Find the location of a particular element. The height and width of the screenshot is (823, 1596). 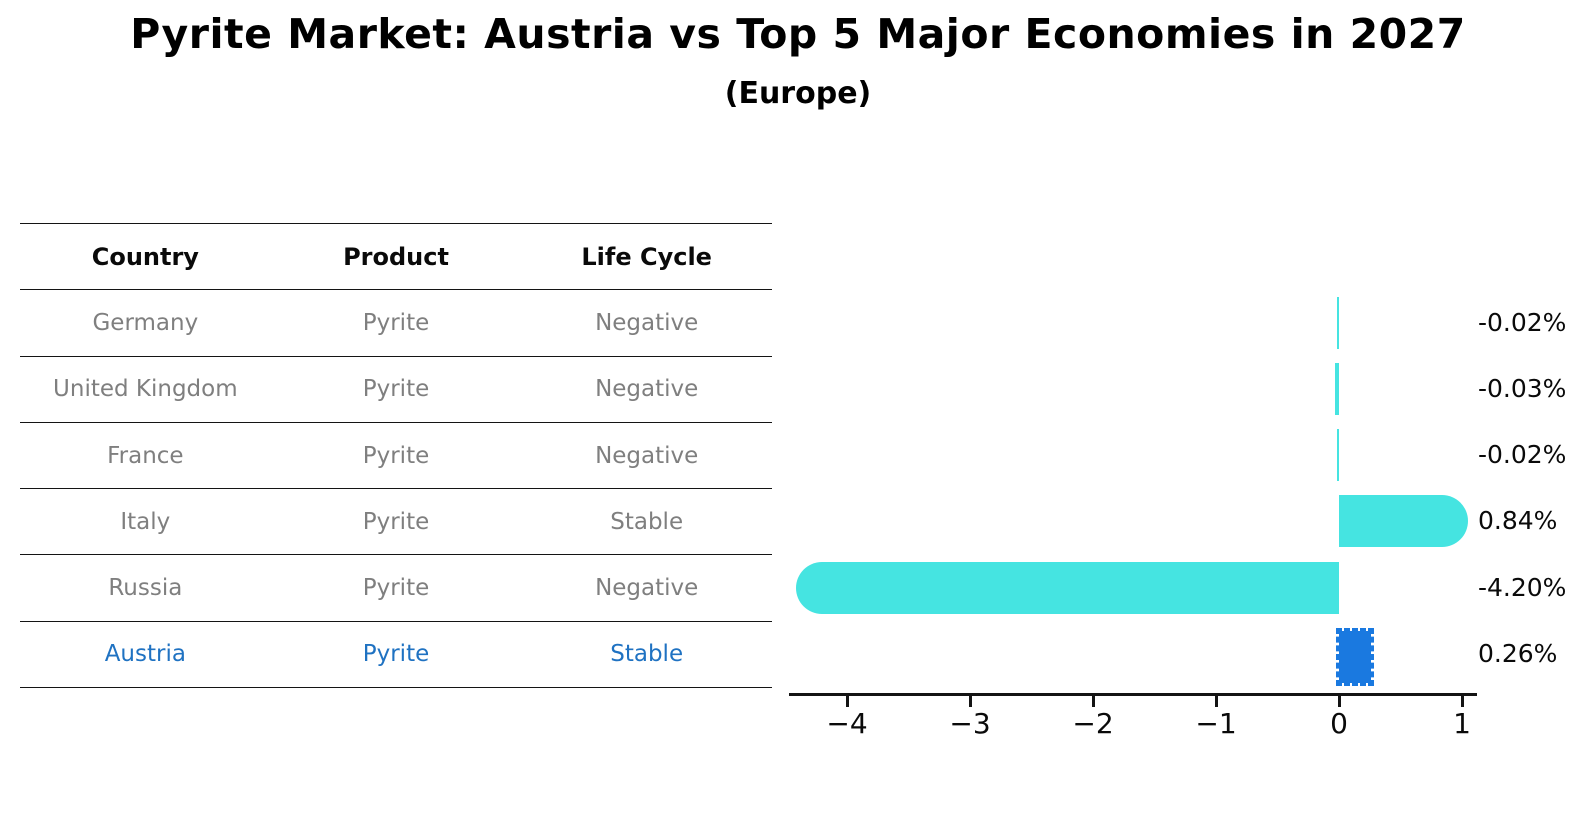

bar-italy is located at coordinates (1404, 521).